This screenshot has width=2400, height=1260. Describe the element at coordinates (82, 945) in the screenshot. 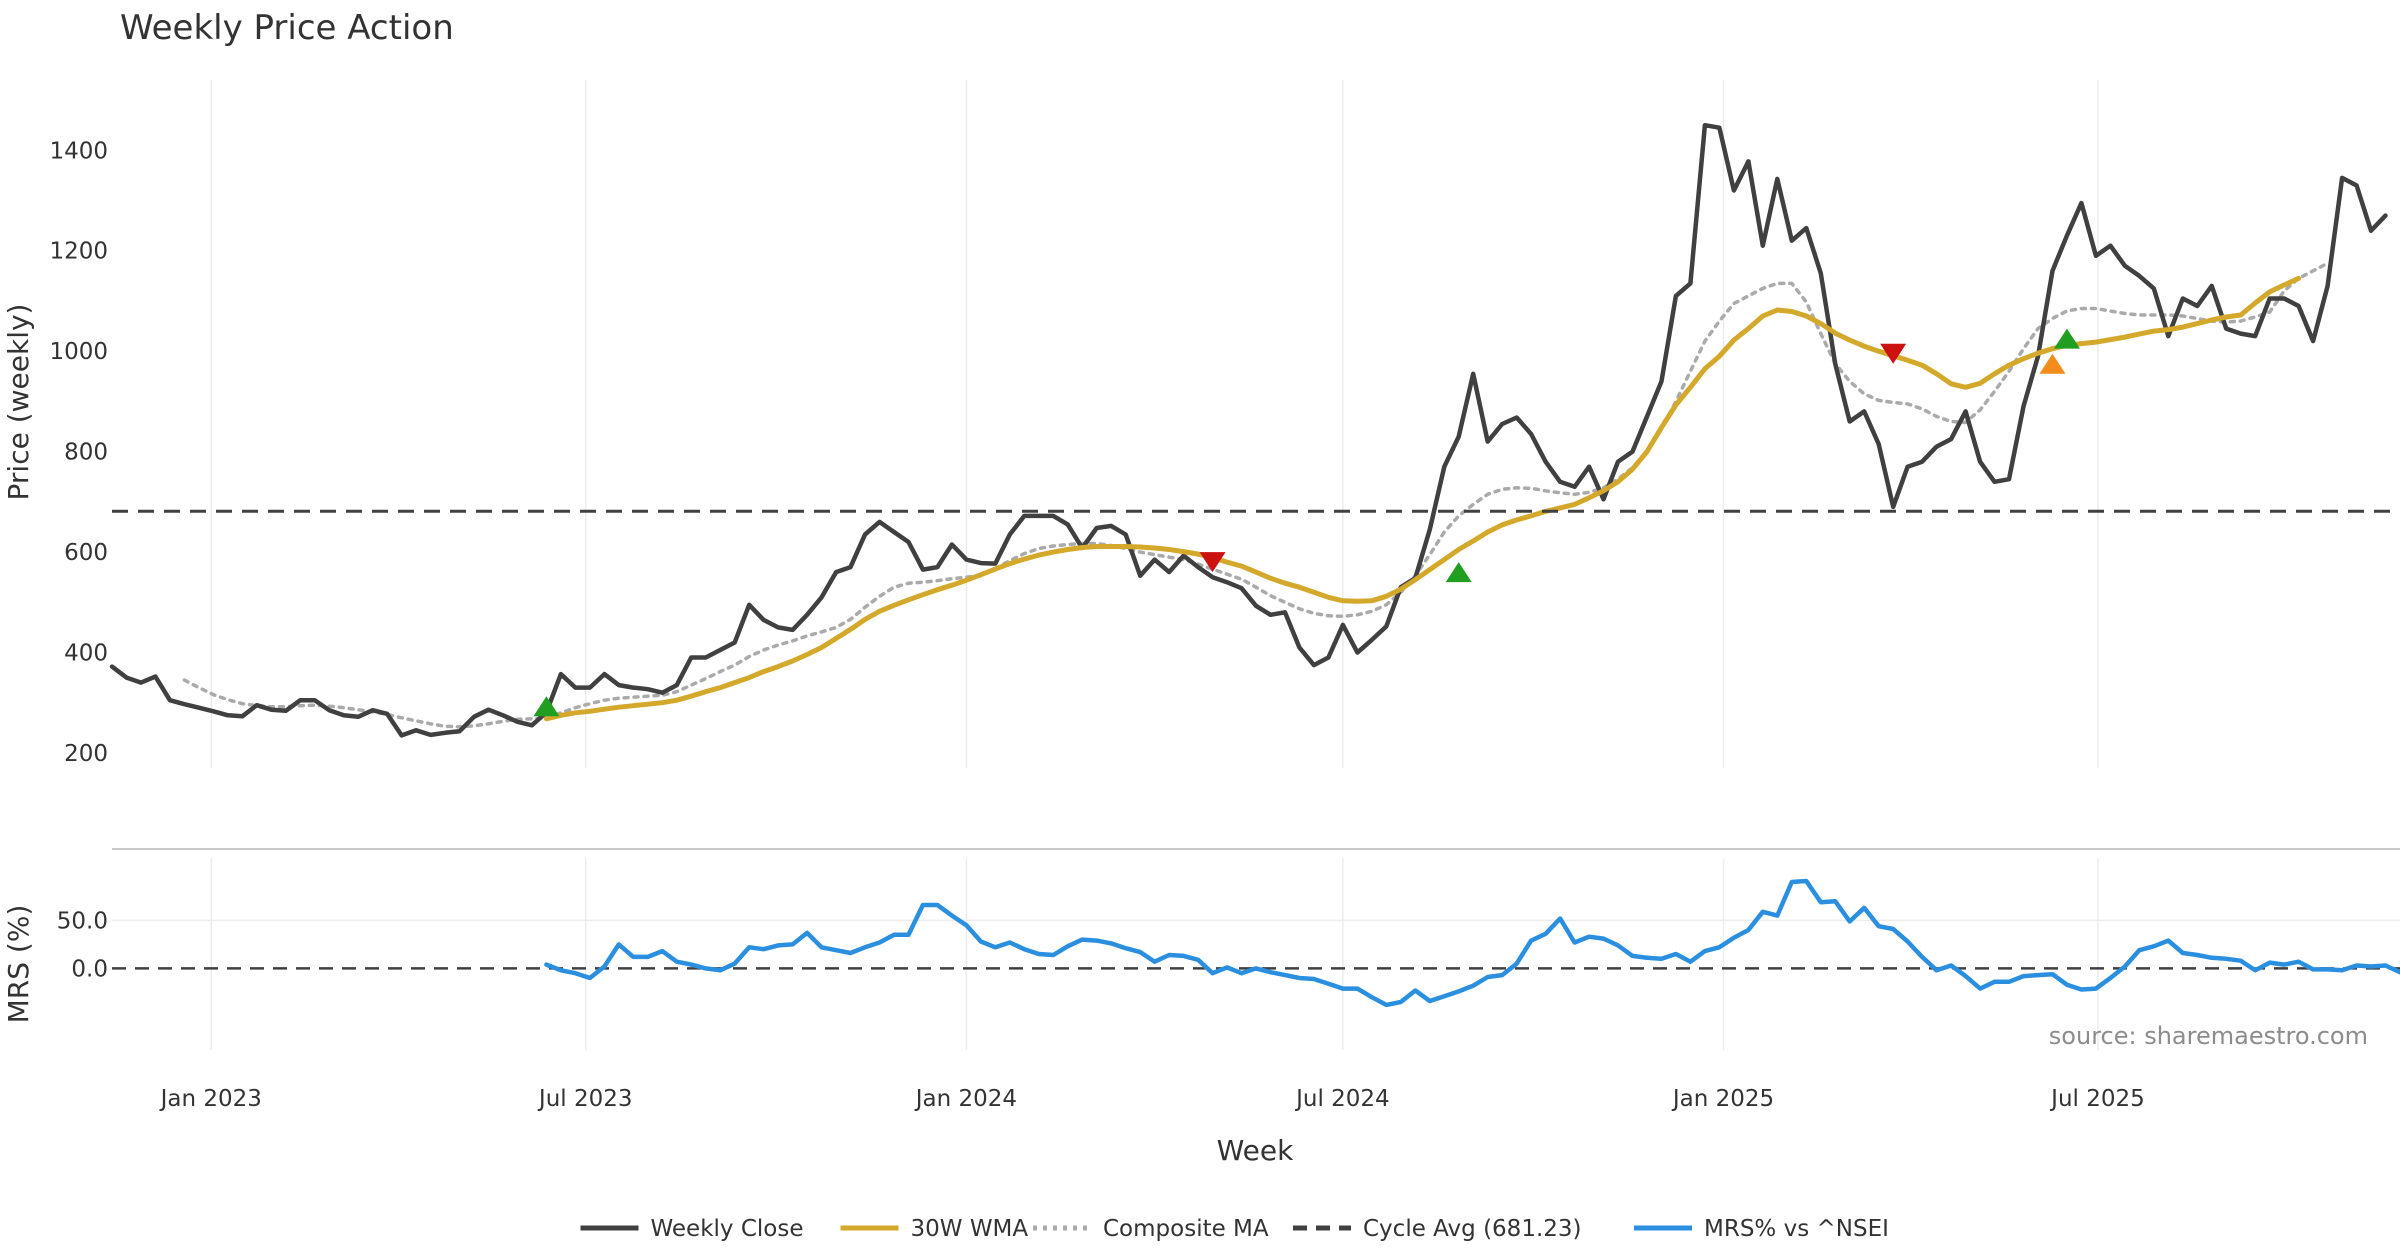

I see `mrs-y-ticks: 0.0 50.0` at that location.